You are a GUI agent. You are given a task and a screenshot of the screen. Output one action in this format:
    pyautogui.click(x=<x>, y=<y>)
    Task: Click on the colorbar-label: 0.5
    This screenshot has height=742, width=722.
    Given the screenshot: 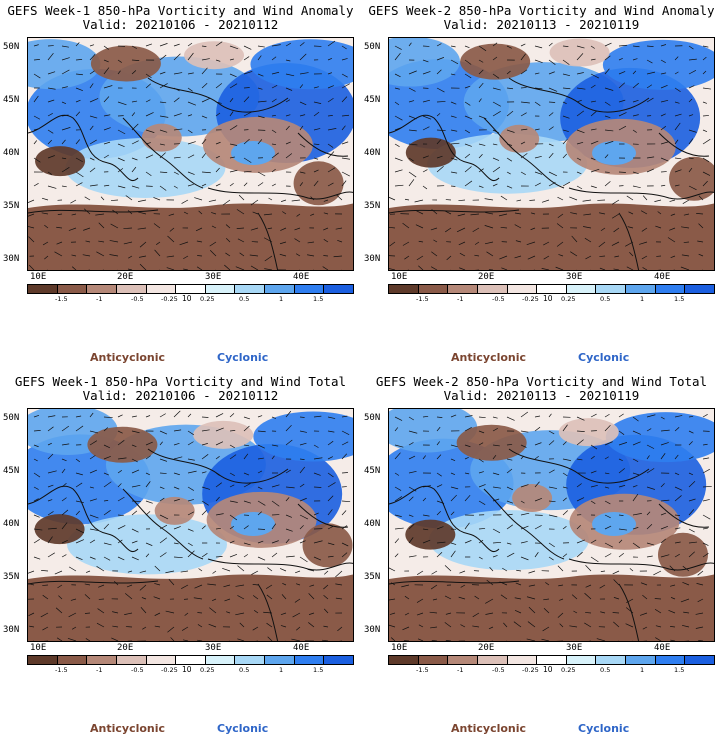 What is the action you would take?
    pyautogui.click(x=244, y=299)
    